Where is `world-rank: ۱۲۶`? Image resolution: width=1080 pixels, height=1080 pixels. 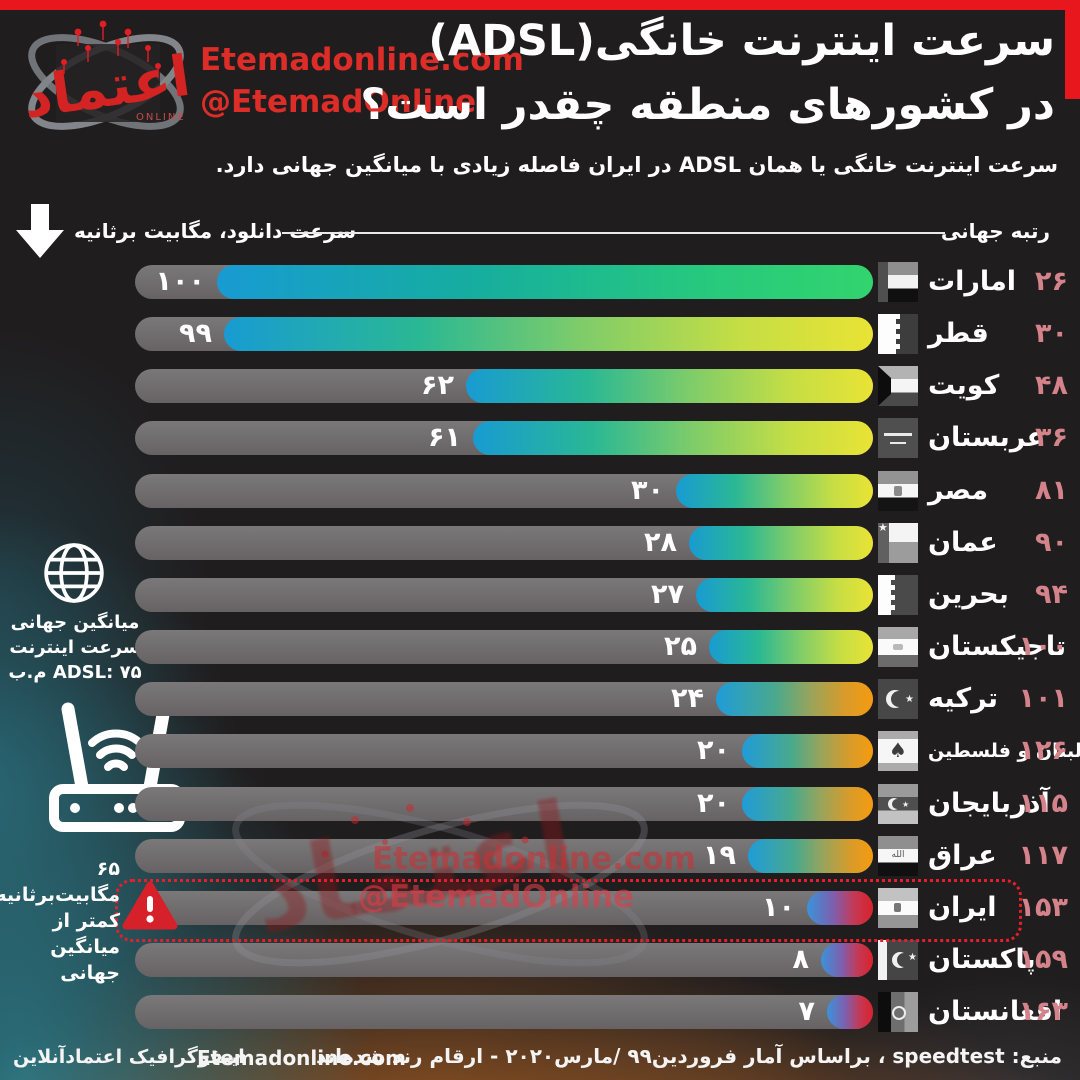
world-rank: ۱۲۶ is located at coordinates (1043, 750).